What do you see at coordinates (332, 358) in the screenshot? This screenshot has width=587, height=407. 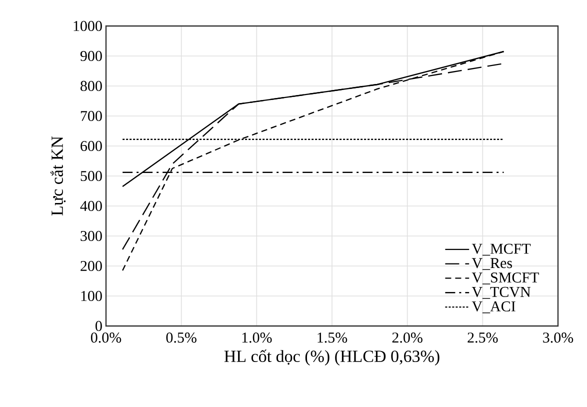 I see `x-axis-title: HL cốt dọc (%) (HLCĐ 0,63%)` at bounding box center [332, 358].